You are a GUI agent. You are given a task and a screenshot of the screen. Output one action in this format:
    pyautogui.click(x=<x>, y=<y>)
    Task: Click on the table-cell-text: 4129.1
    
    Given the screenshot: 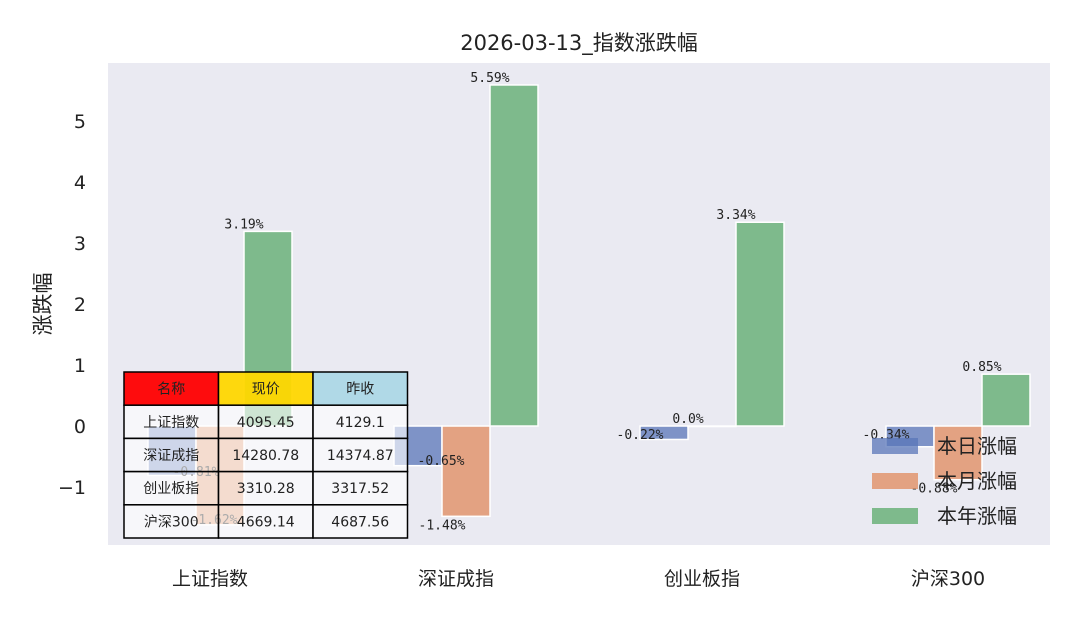 What is the action you would take?
    pyautogui.click(x=360, y=423)
    